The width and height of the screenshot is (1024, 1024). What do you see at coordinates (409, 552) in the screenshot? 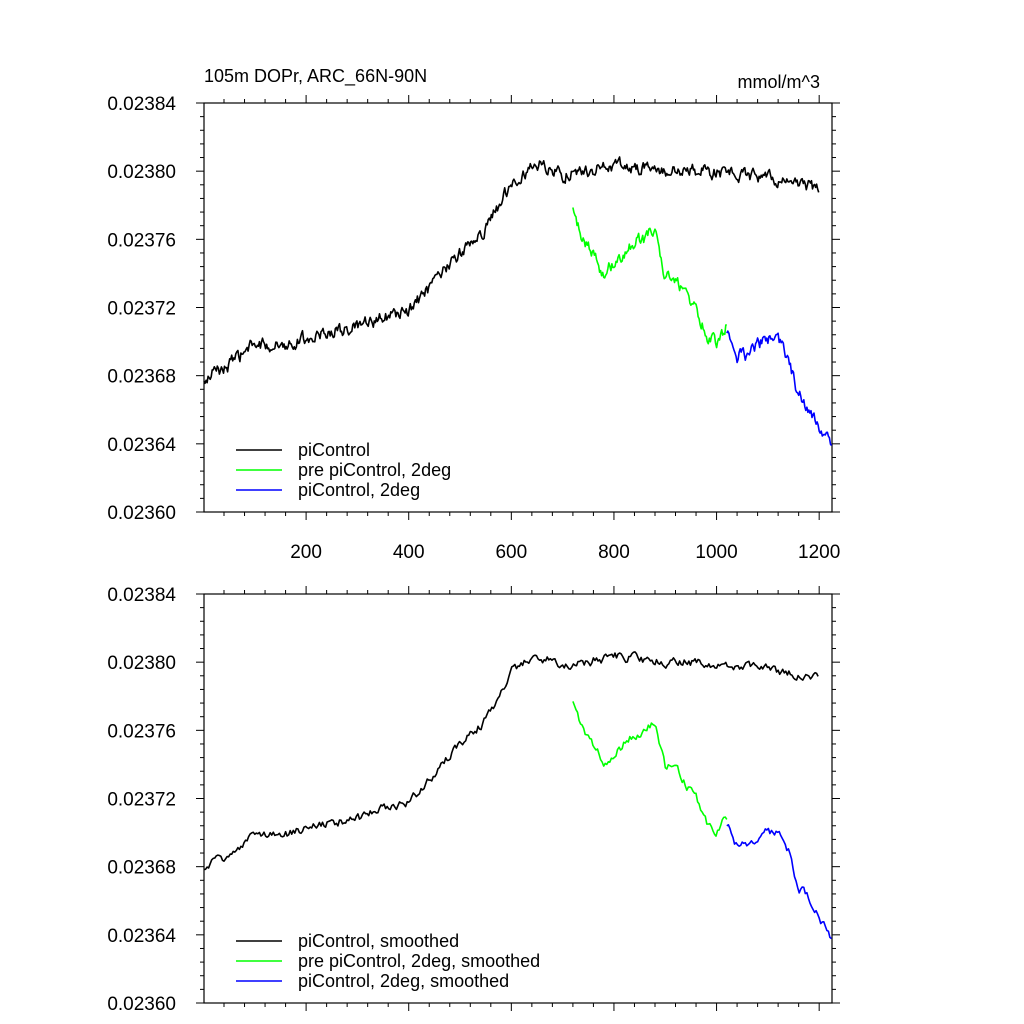
I see `x-tick-label: 400` at bounding box center [409, 552].